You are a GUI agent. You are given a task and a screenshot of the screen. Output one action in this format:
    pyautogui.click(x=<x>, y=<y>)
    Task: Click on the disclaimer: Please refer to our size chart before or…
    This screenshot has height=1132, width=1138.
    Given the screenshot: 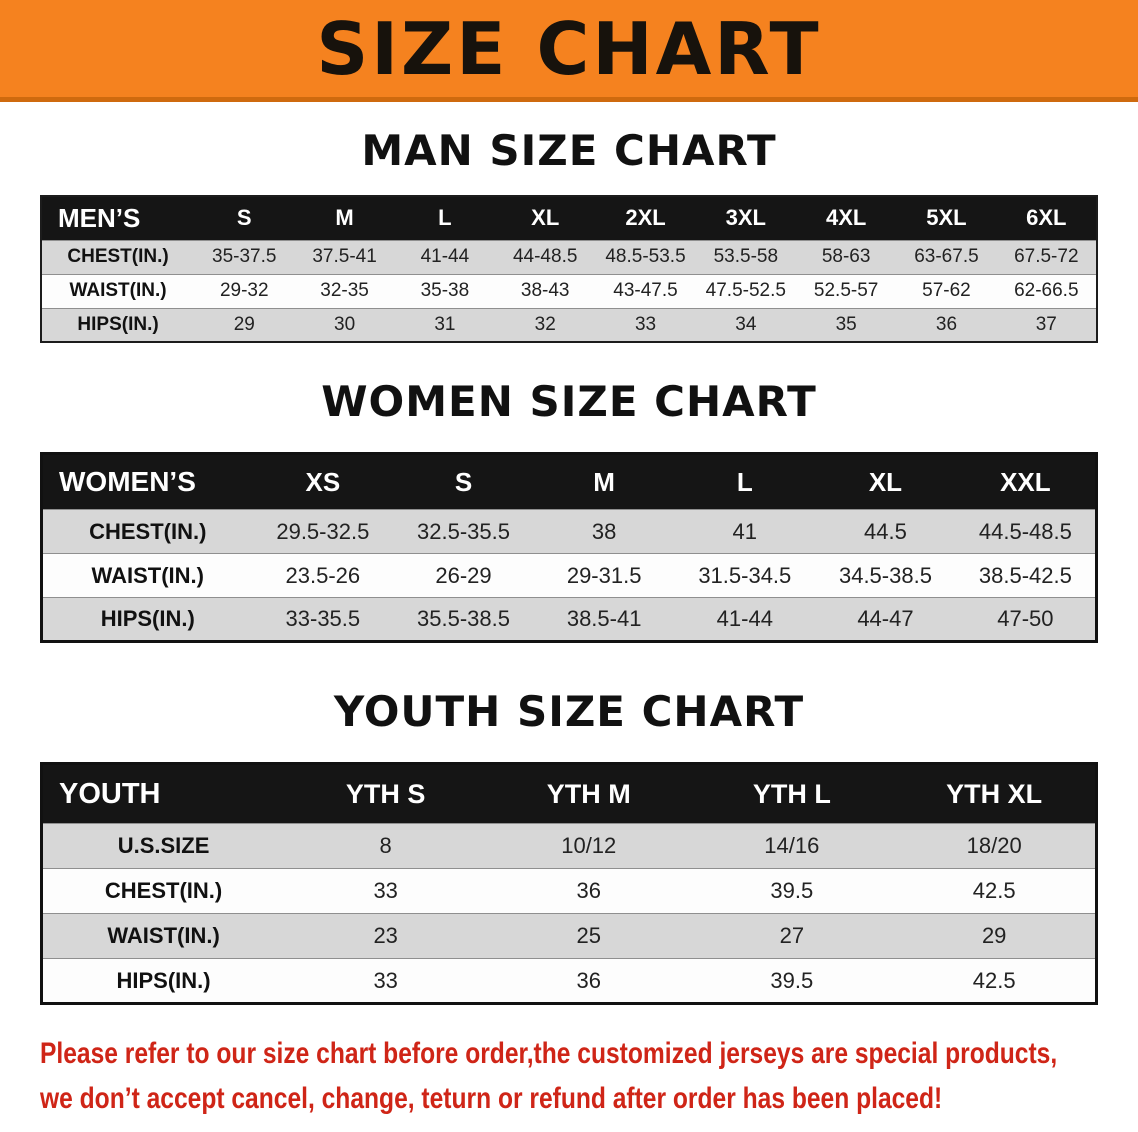 What is the action you would take?
    pyautogui.click(x=589, y=1076)
    